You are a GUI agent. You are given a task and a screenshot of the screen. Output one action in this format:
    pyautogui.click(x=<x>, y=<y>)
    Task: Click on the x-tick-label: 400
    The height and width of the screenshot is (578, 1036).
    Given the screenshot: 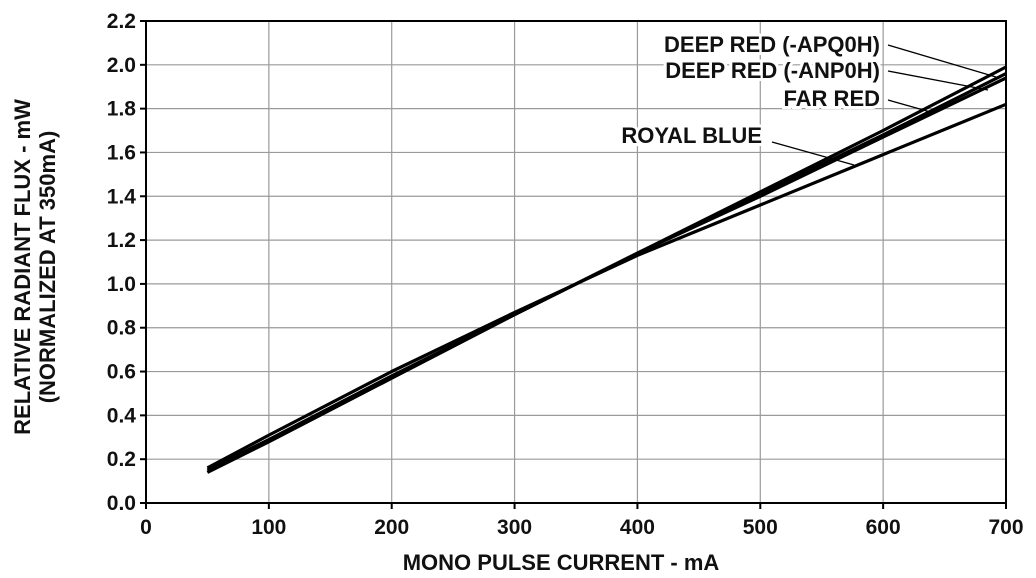 What is the action you would take?
    pyautogui.click(x=637, y=527)
    